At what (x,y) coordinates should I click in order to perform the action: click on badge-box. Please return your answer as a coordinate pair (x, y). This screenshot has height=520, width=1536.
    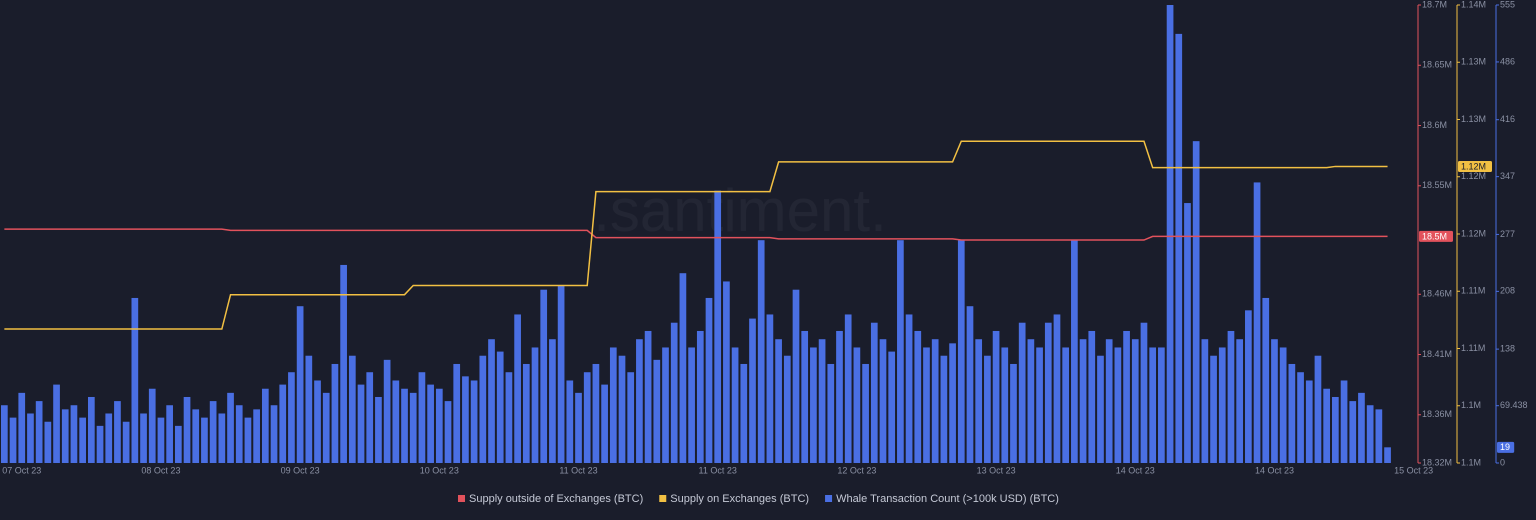
    Looking at the image, I should click on (1475, 166).